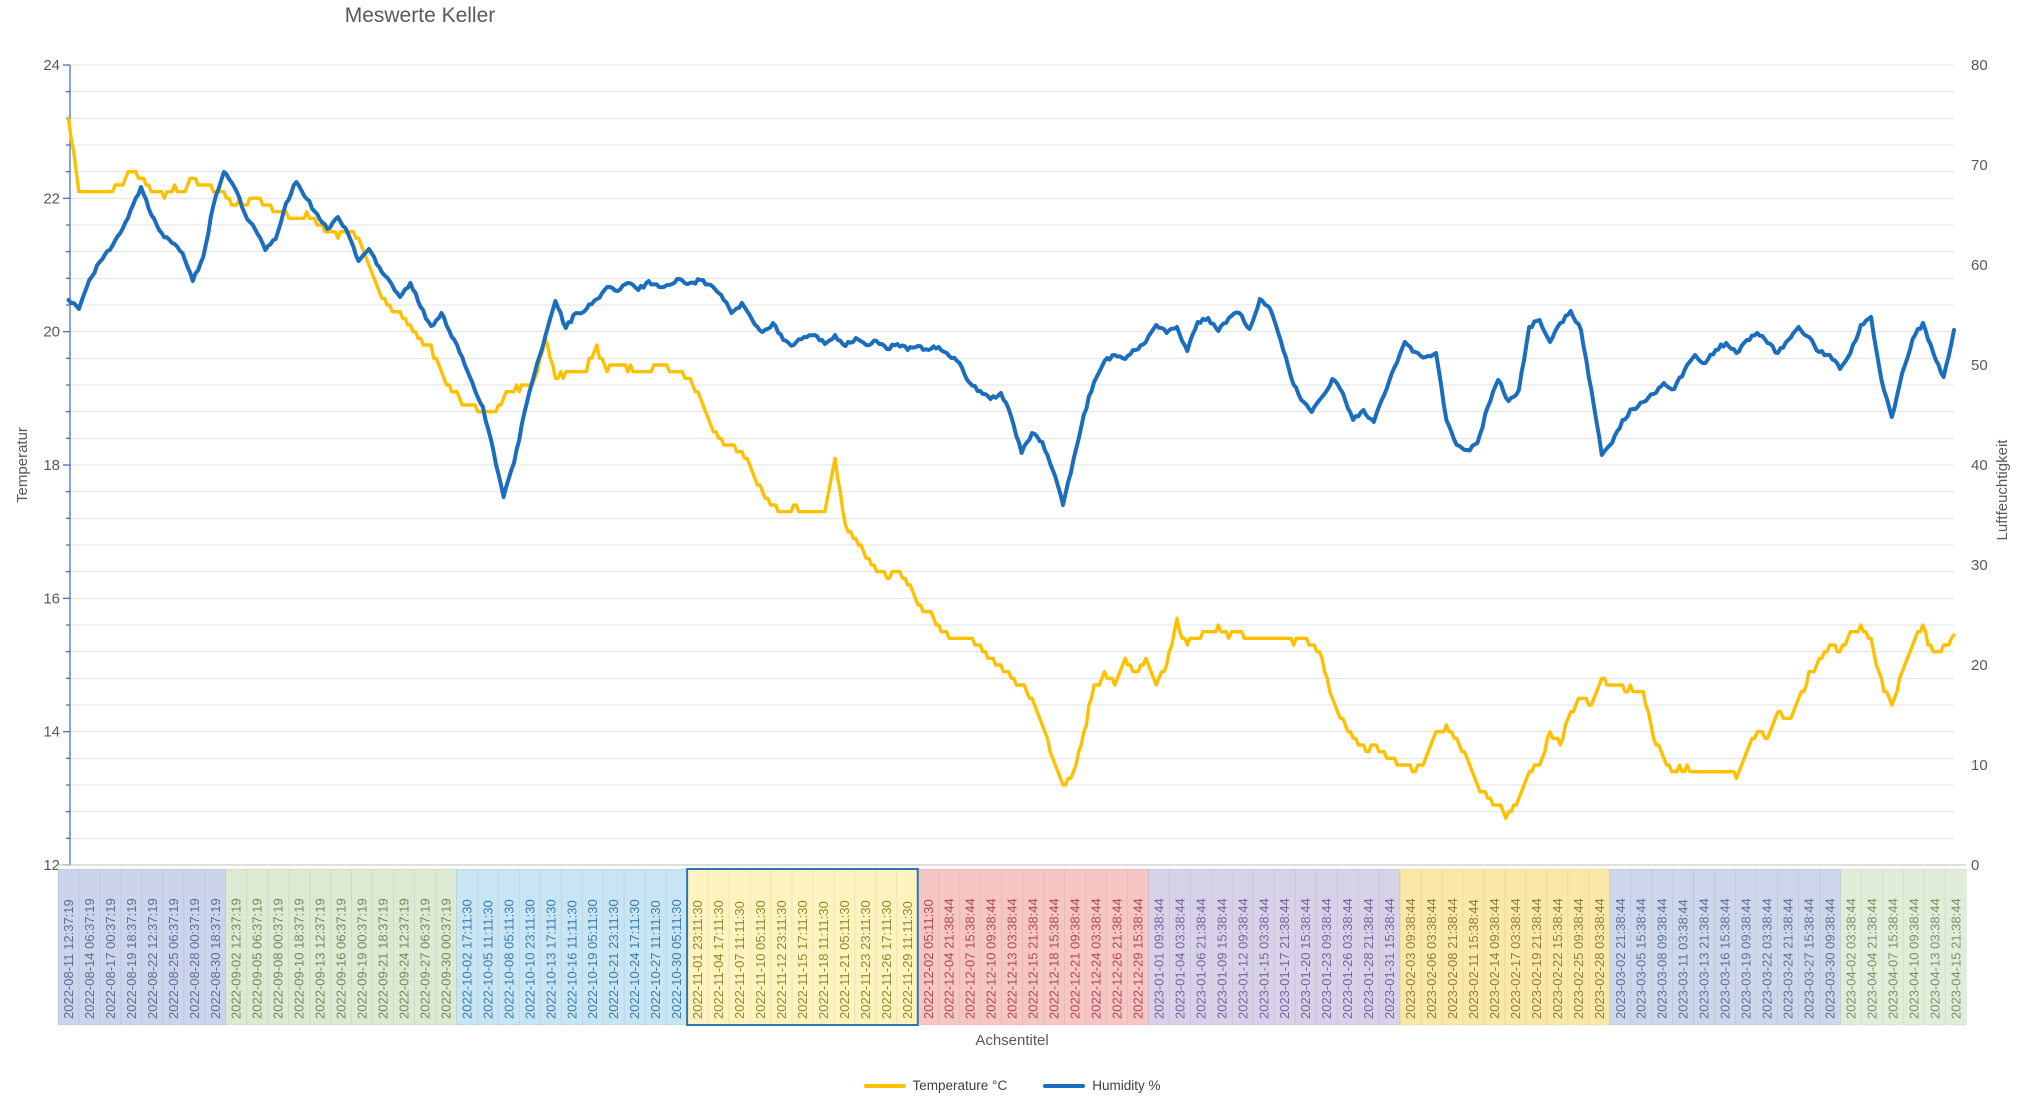 Image resolution: width=2026 pixels, height=1101 pixels. What do you see at coordinates (299, 958) in the screenshot?
I see `x-axis-label: 2022-09-10 18:37:19` at bounding box center [299, 958].